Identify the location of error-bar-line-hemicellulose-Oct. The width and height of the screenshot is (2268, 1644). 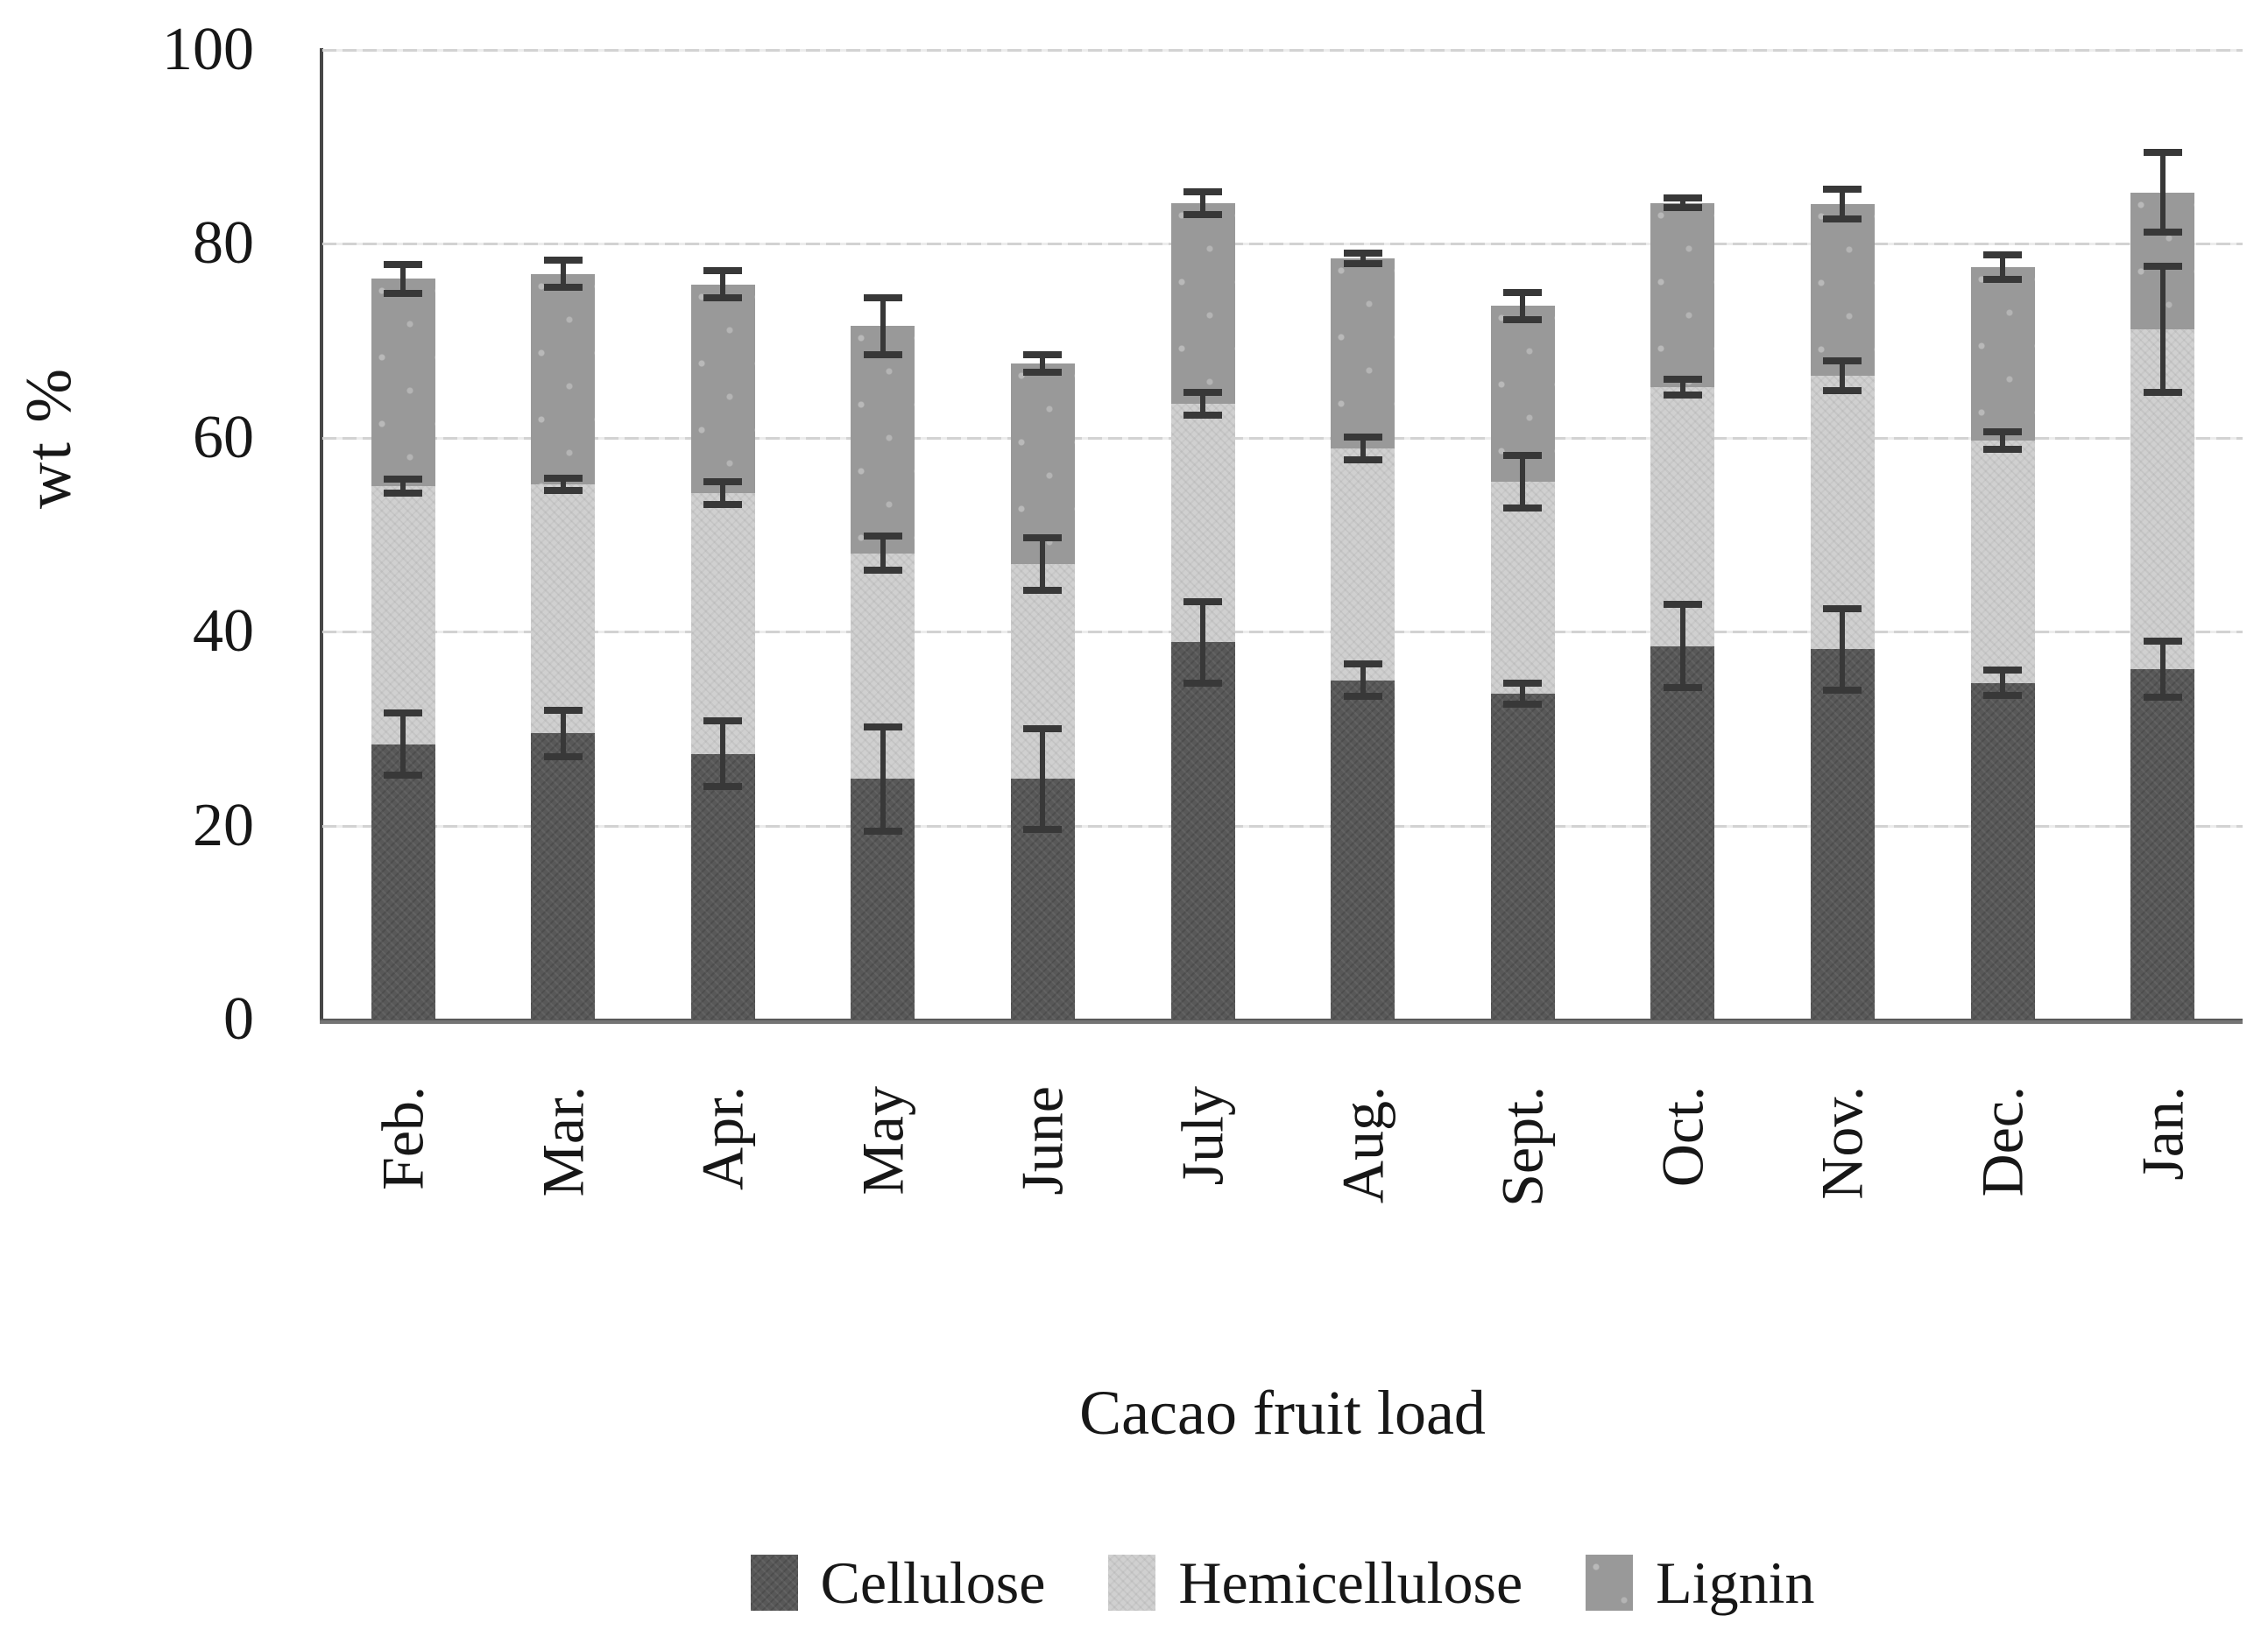
(1682, 387).